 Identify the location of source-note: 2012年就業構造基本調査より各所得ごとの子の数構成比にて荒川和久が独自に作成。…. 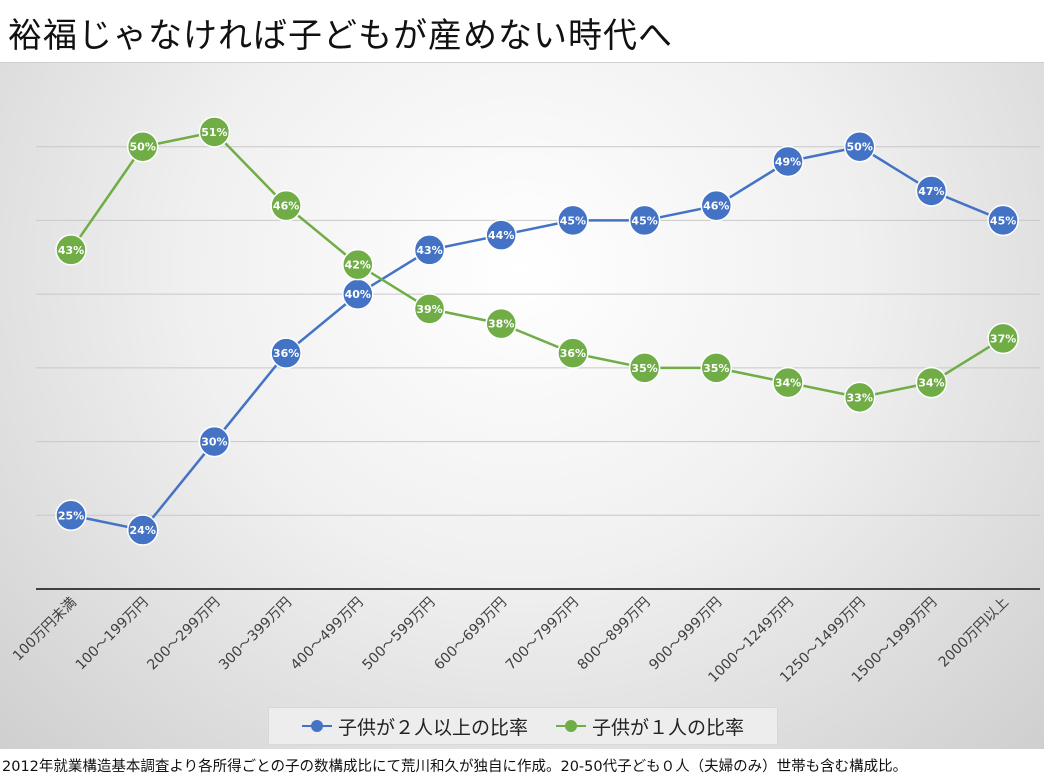
(455, 767).